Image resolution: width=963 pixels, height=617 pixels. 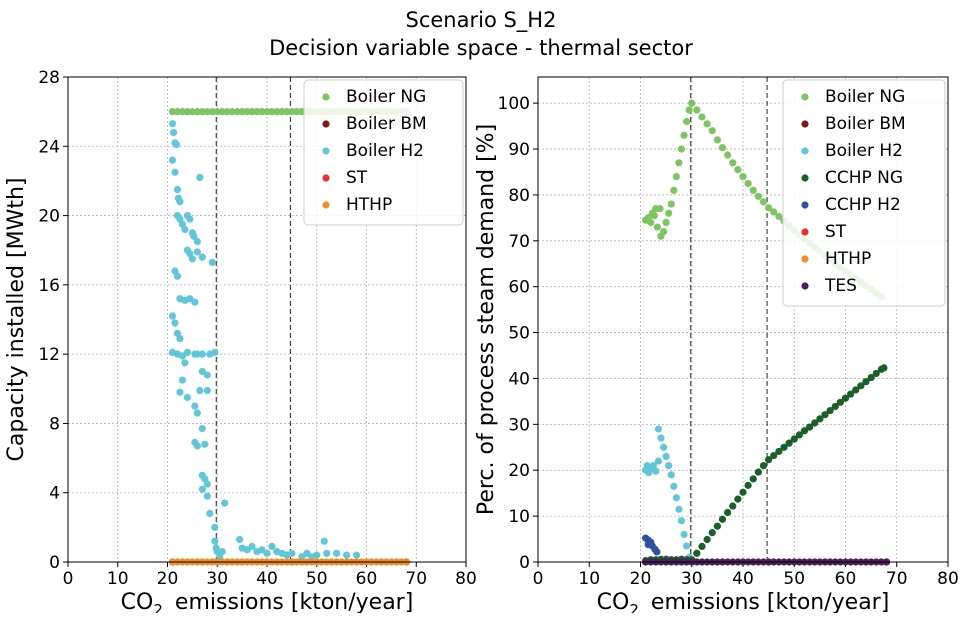 What do you see at coordinates (49, 355) in the screenshot?
I see `y-tick-label: 12` at bounding box center [49, 355].